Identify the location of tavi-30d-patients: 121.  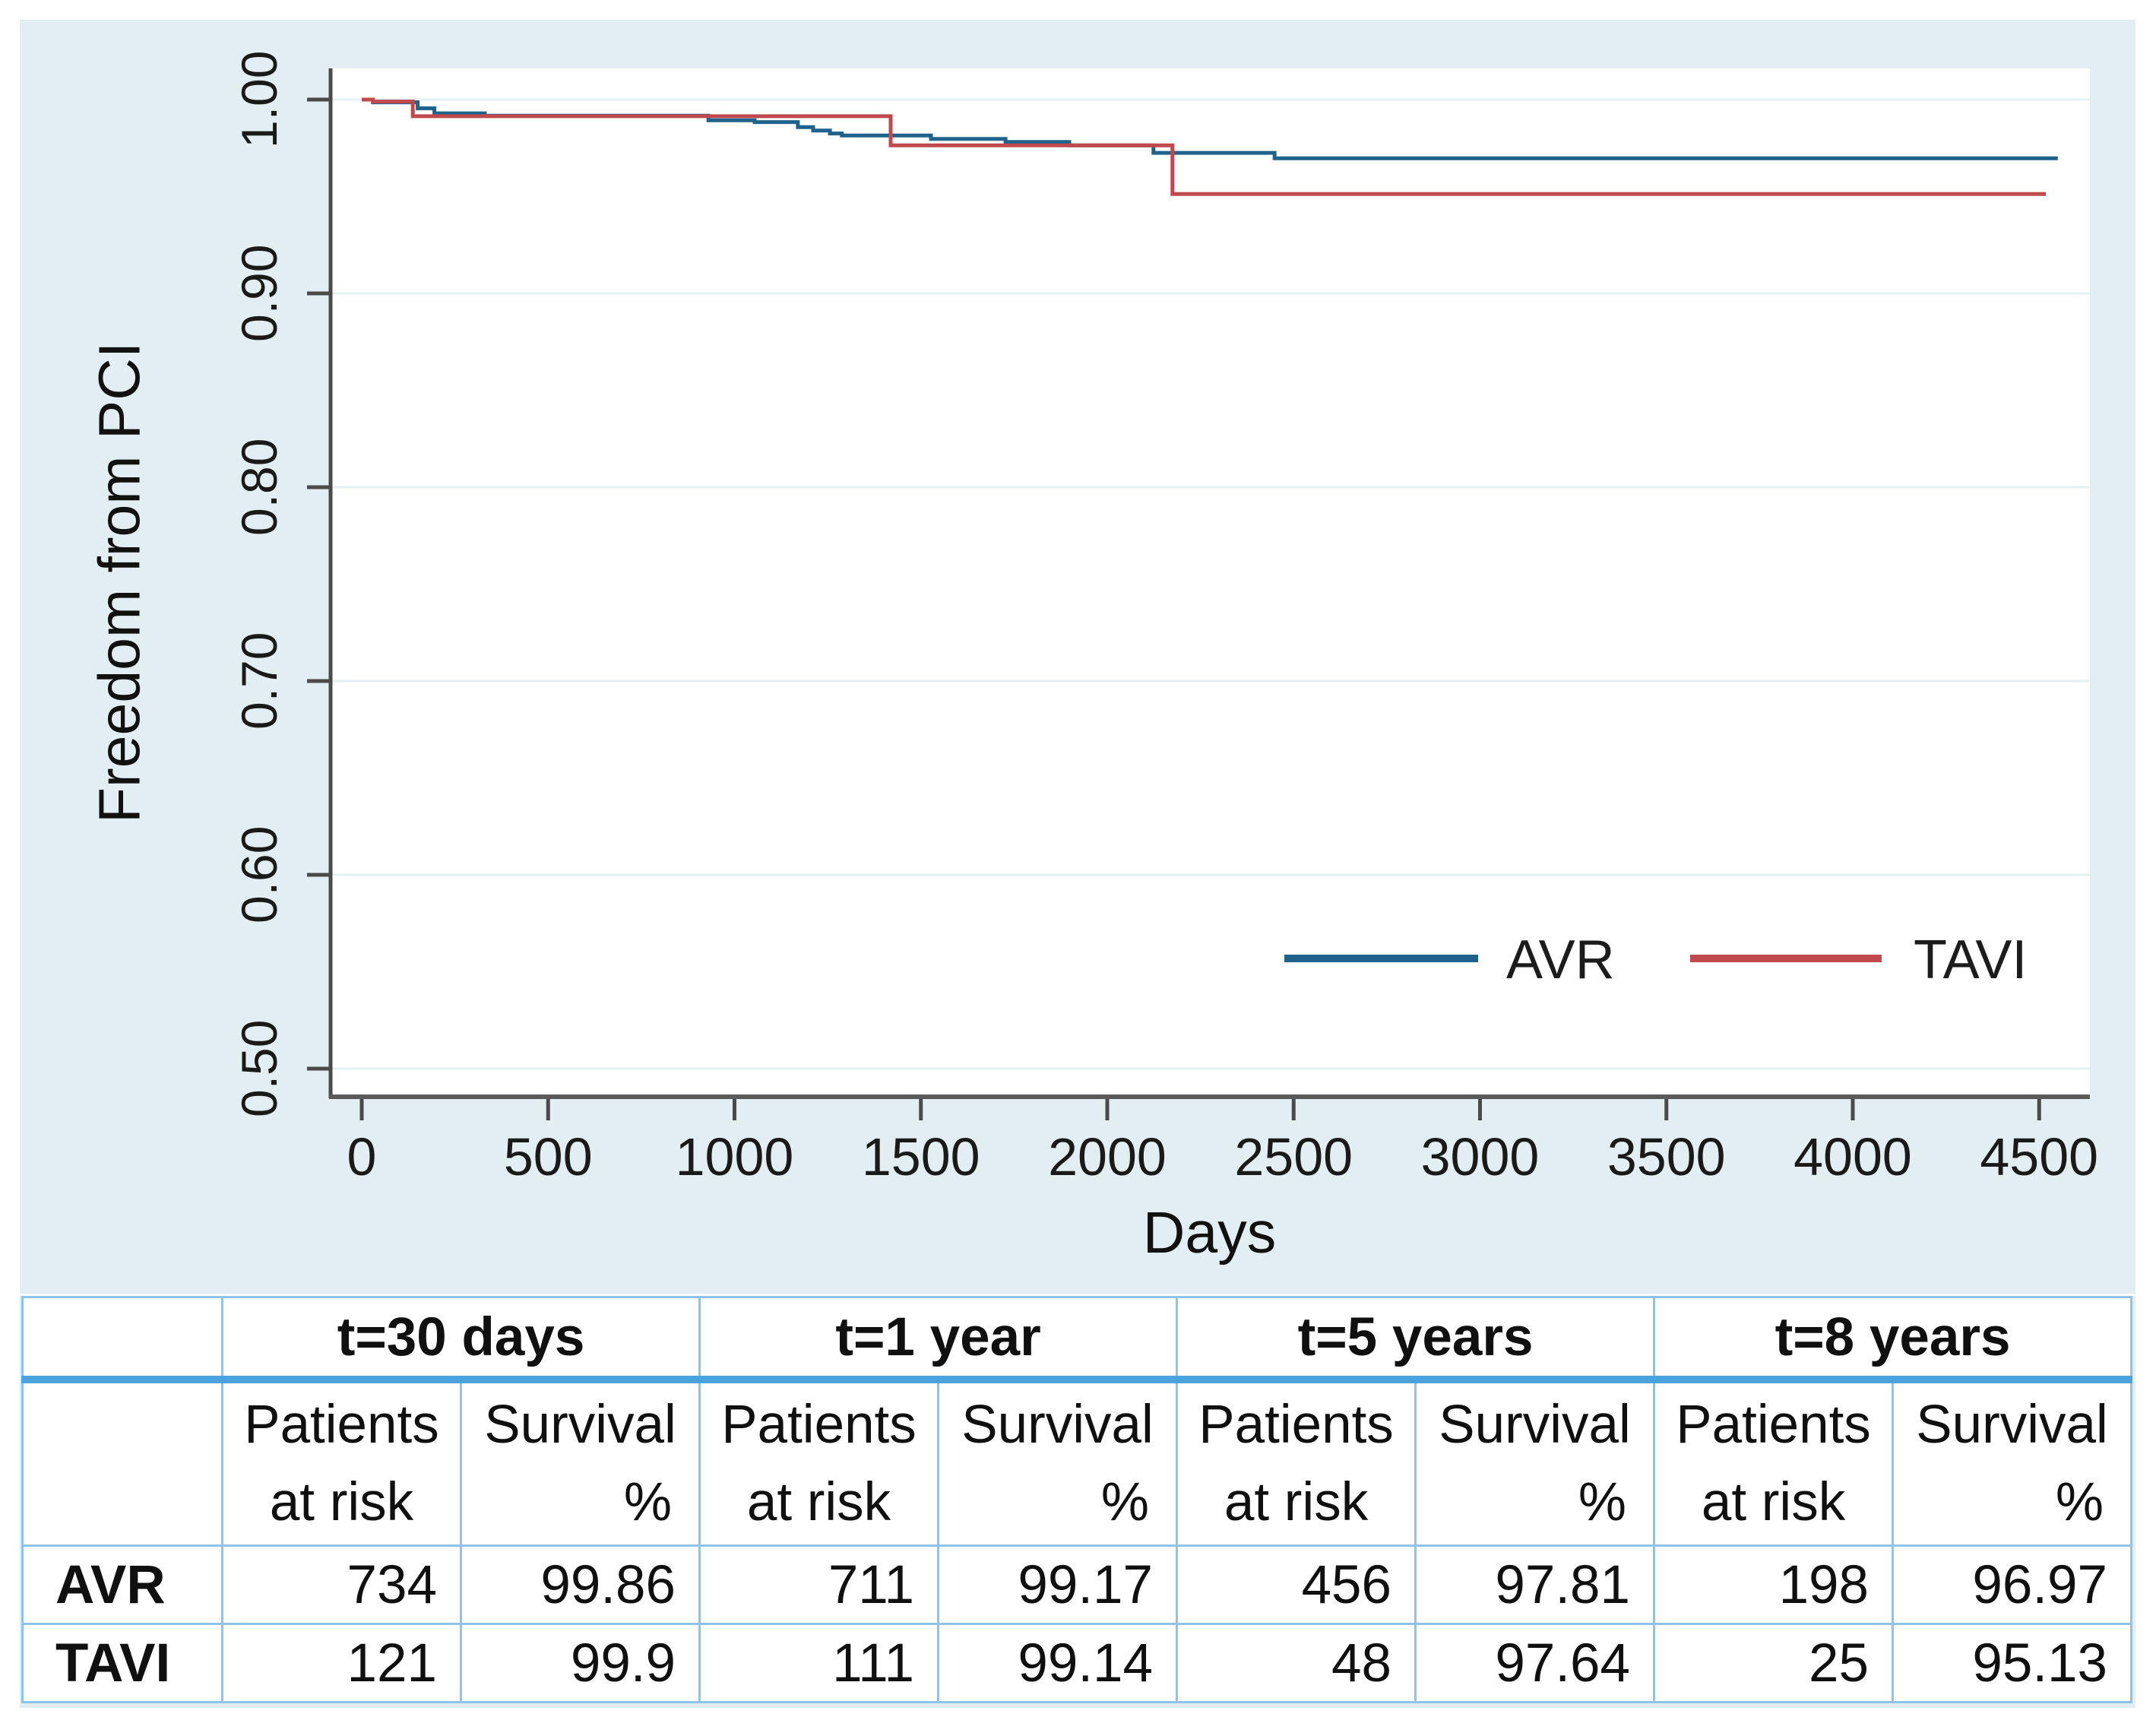
(341, 1663).